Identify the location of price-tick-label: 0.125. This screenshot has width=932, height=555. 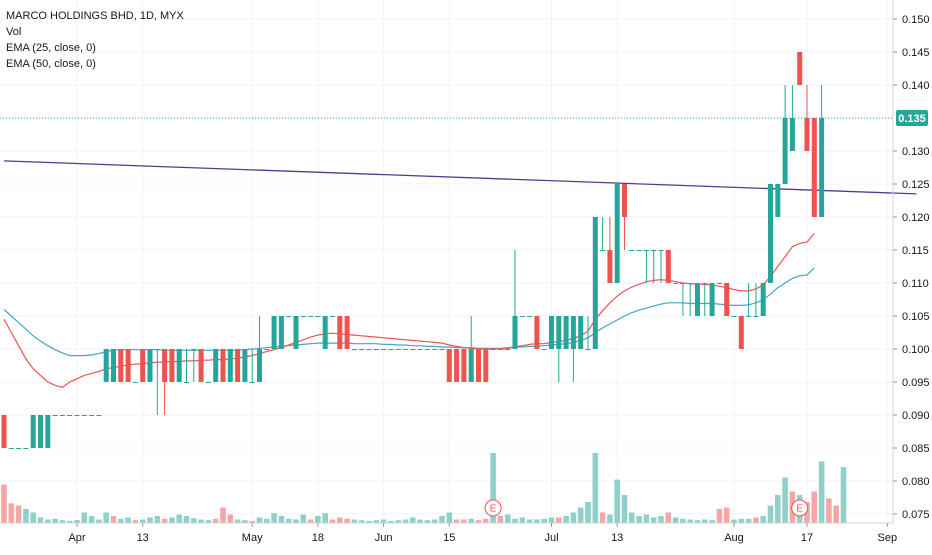
(916, 185).